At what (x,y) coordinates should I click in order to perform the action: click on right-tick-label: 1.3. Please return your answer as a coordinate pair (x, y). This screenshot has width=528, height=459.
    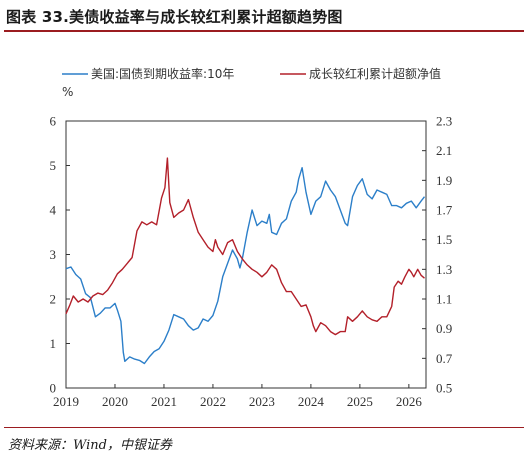
    Looking at the image, I should click on (444, 269).